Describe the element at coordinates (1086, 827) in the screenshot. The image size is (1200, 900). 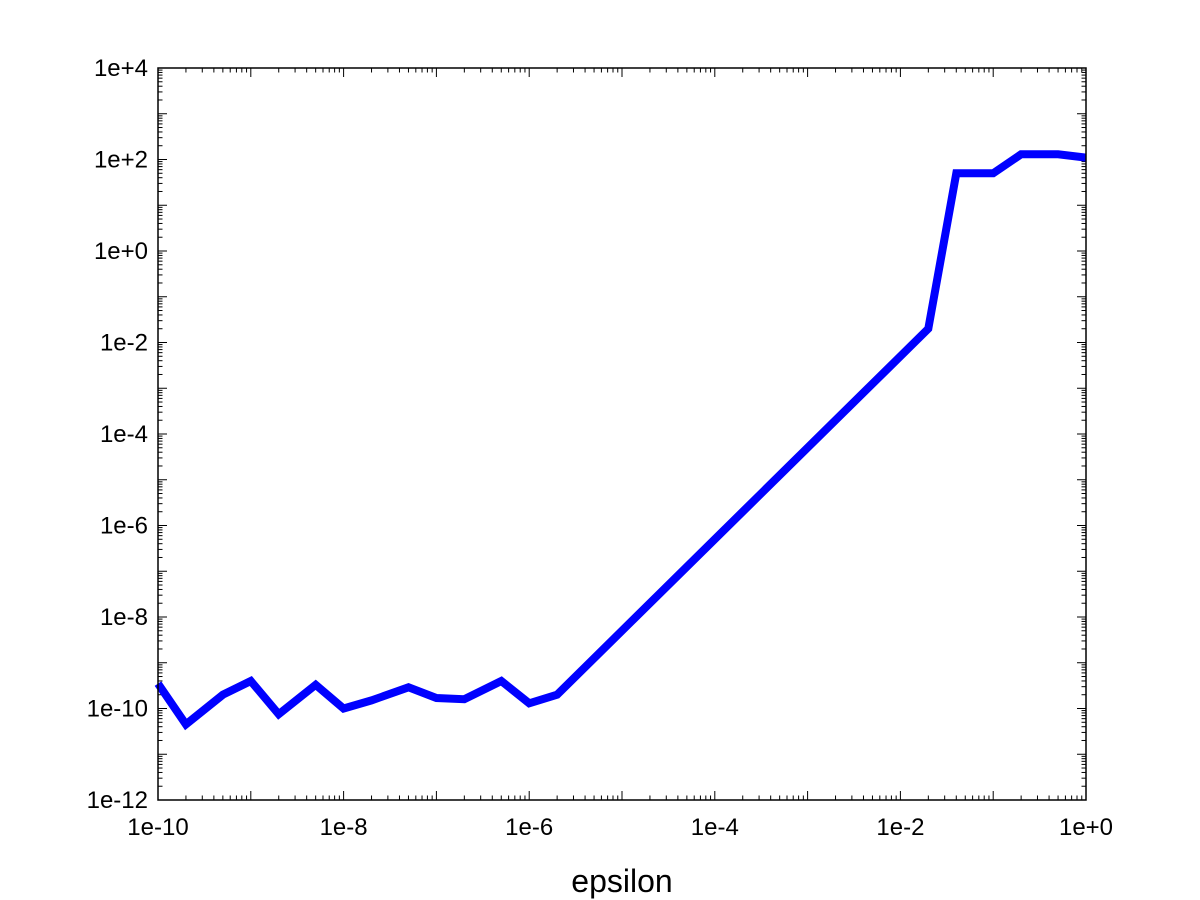
I see `x-tick-label: 1e+0` at that location.